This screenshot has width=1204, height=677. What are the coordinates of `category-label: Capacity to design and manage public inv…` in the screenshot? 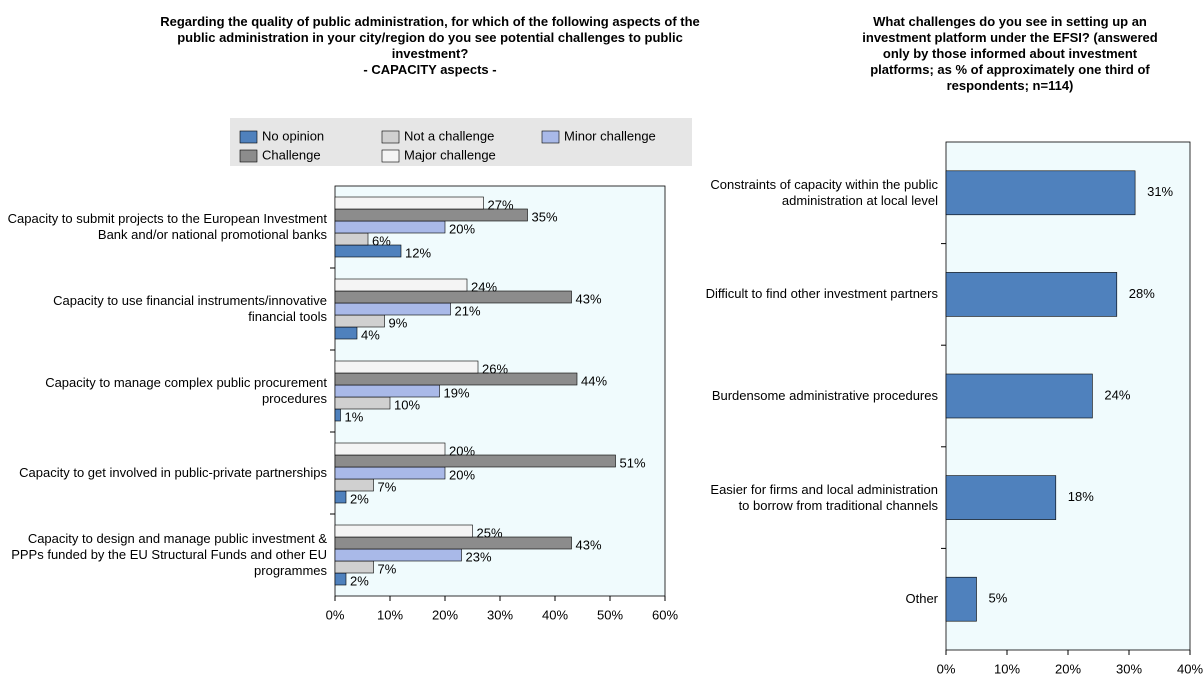 It's located at (169, 554).